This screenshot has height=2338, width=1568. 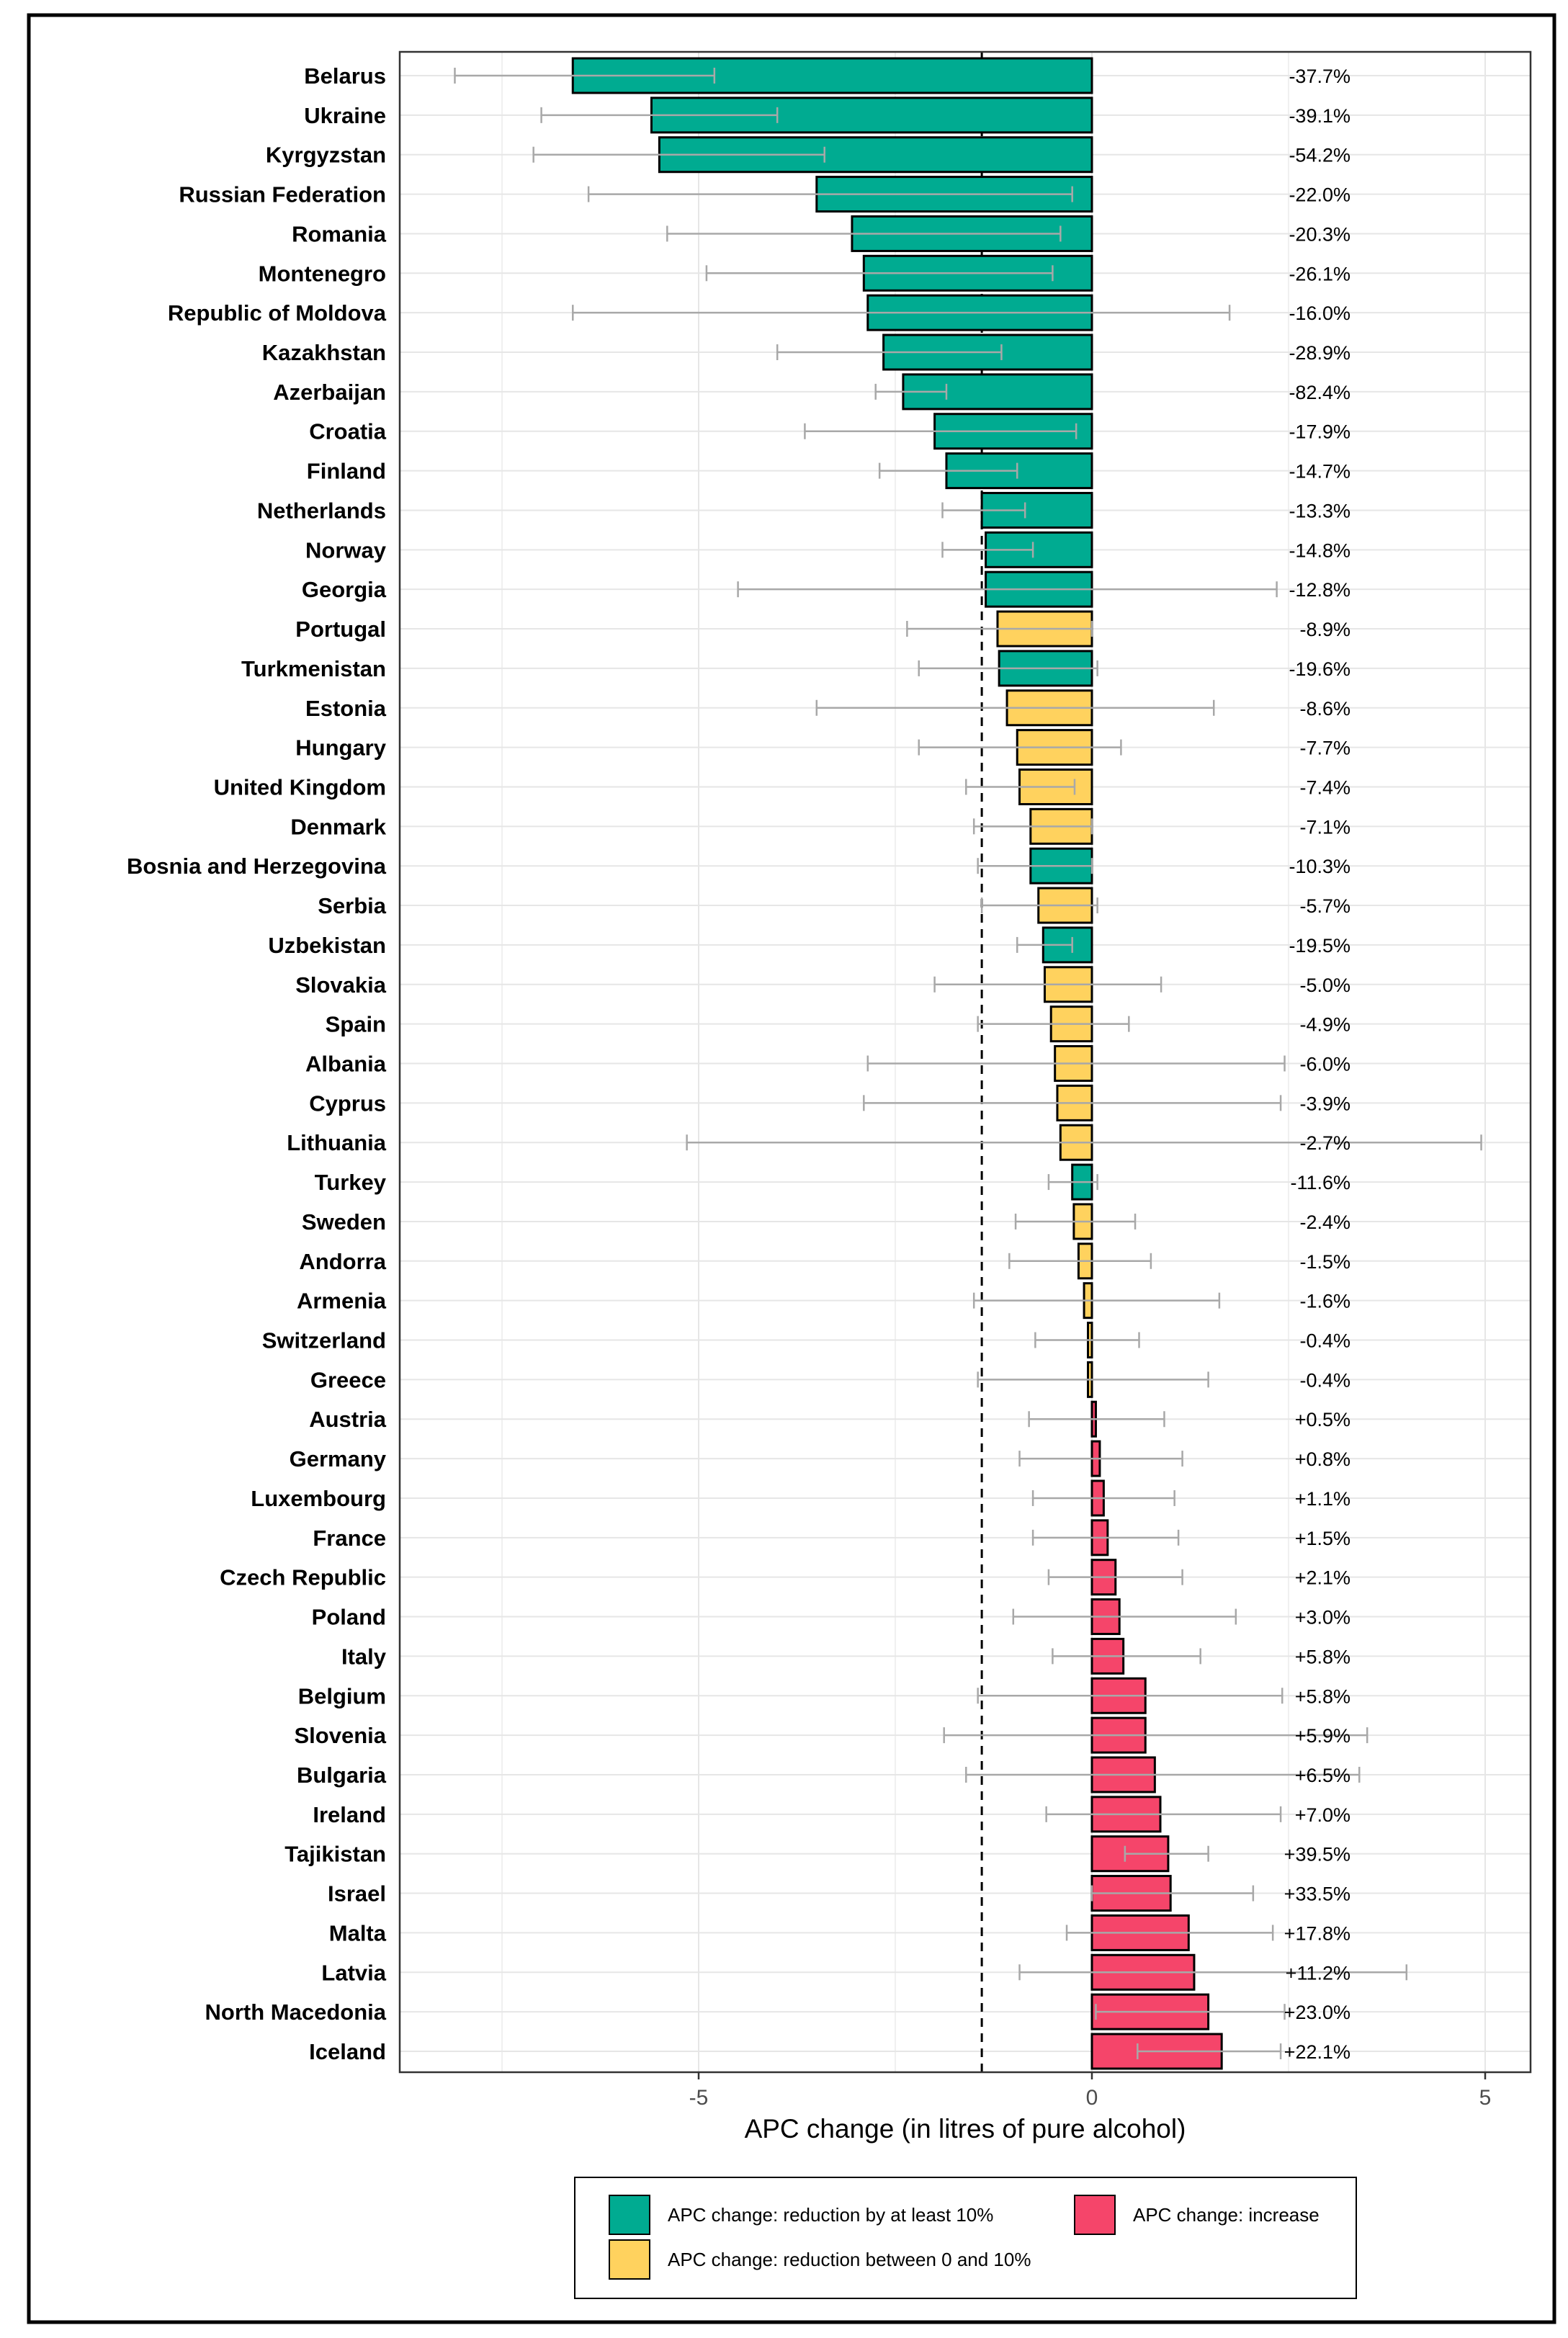 I want to click on error-bar-germany, so click(x=1101, y=1459).